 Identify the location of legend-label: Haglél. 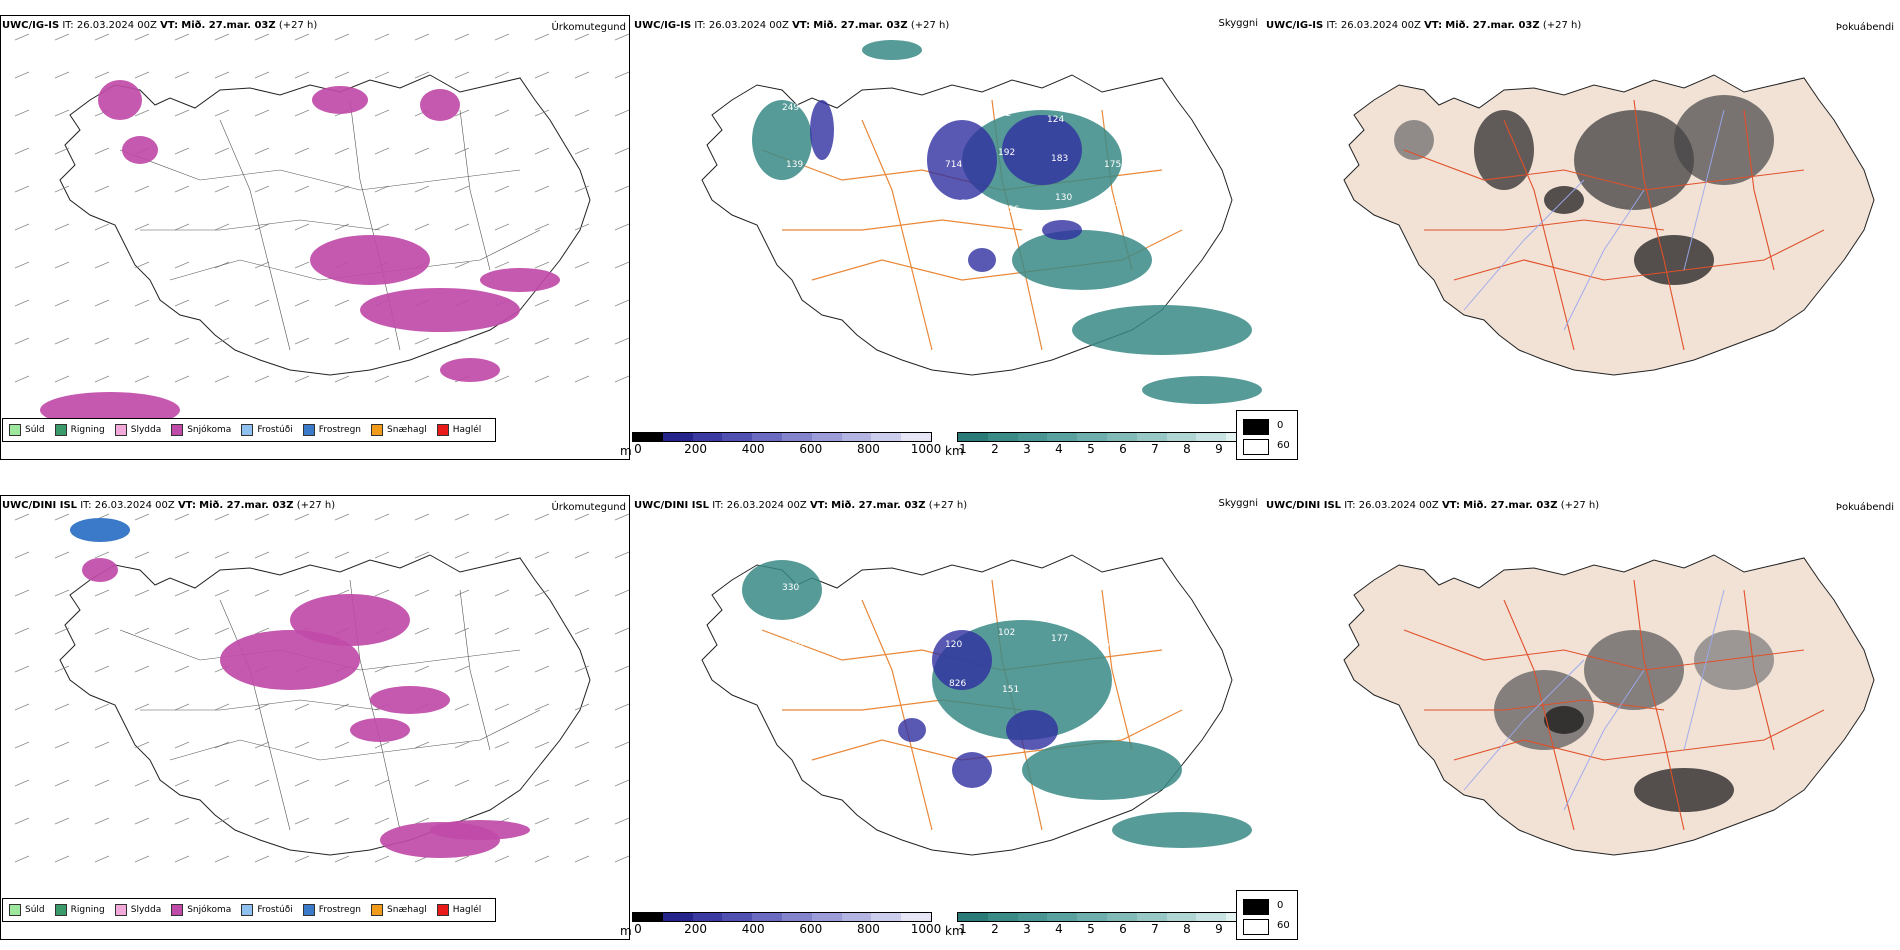
(467, 430).